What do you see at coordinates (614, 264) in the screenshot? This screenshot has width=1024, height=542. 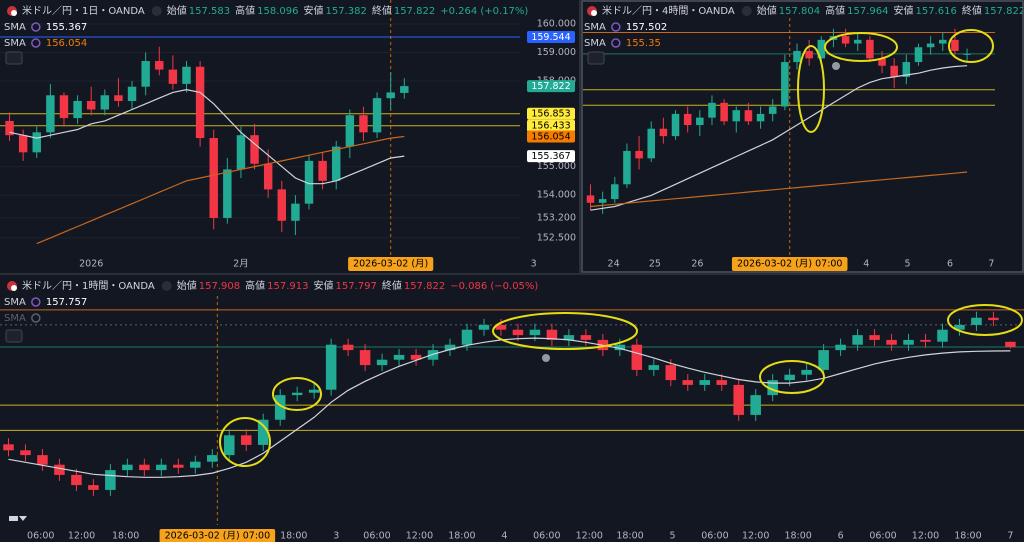 I see `x-tick-label: 24` at bounding box center [614, 264].